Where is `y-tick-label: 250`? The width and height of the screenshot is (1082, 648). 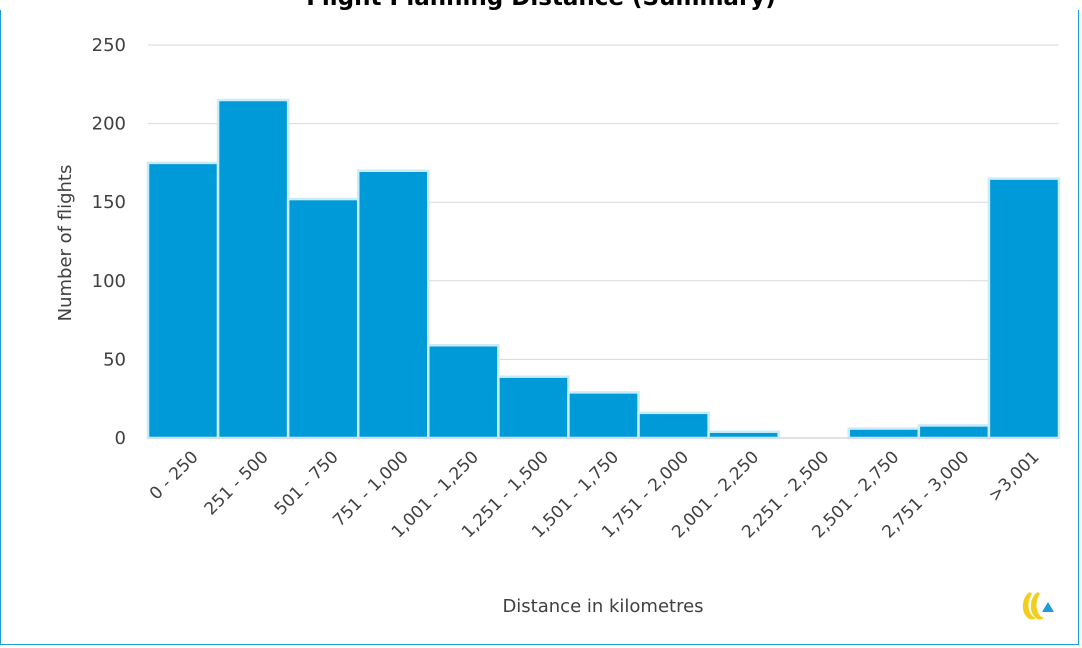
y-tick-label: 250 is located at coordinates (109, 45).